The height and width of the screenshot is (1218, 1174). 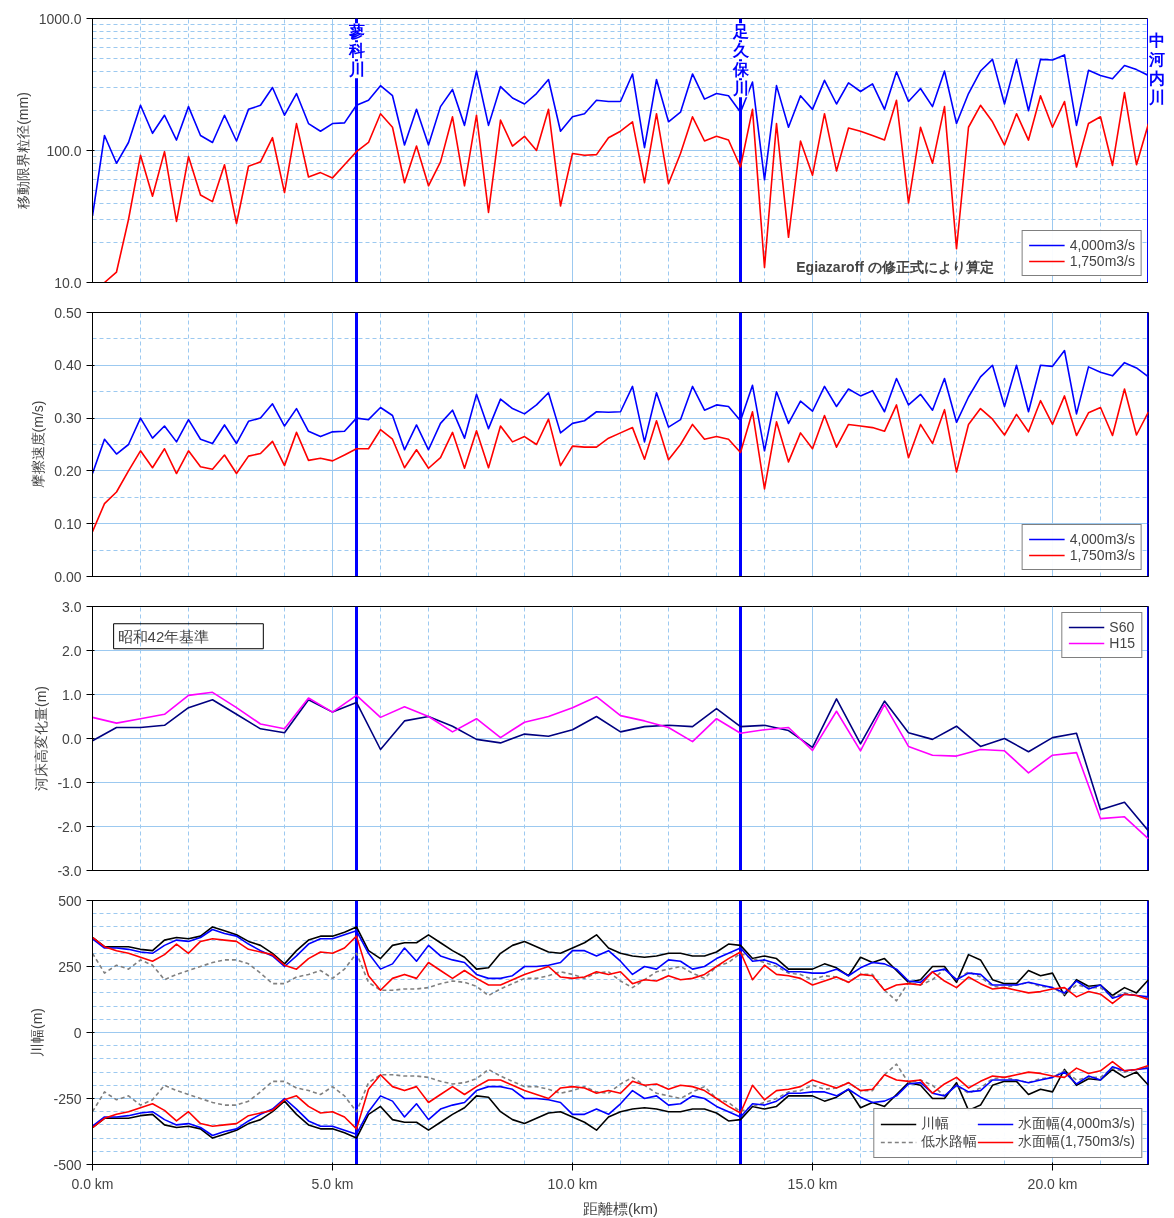 I want to click on y-tick-label: 10.0, so click(x=68, y=282).